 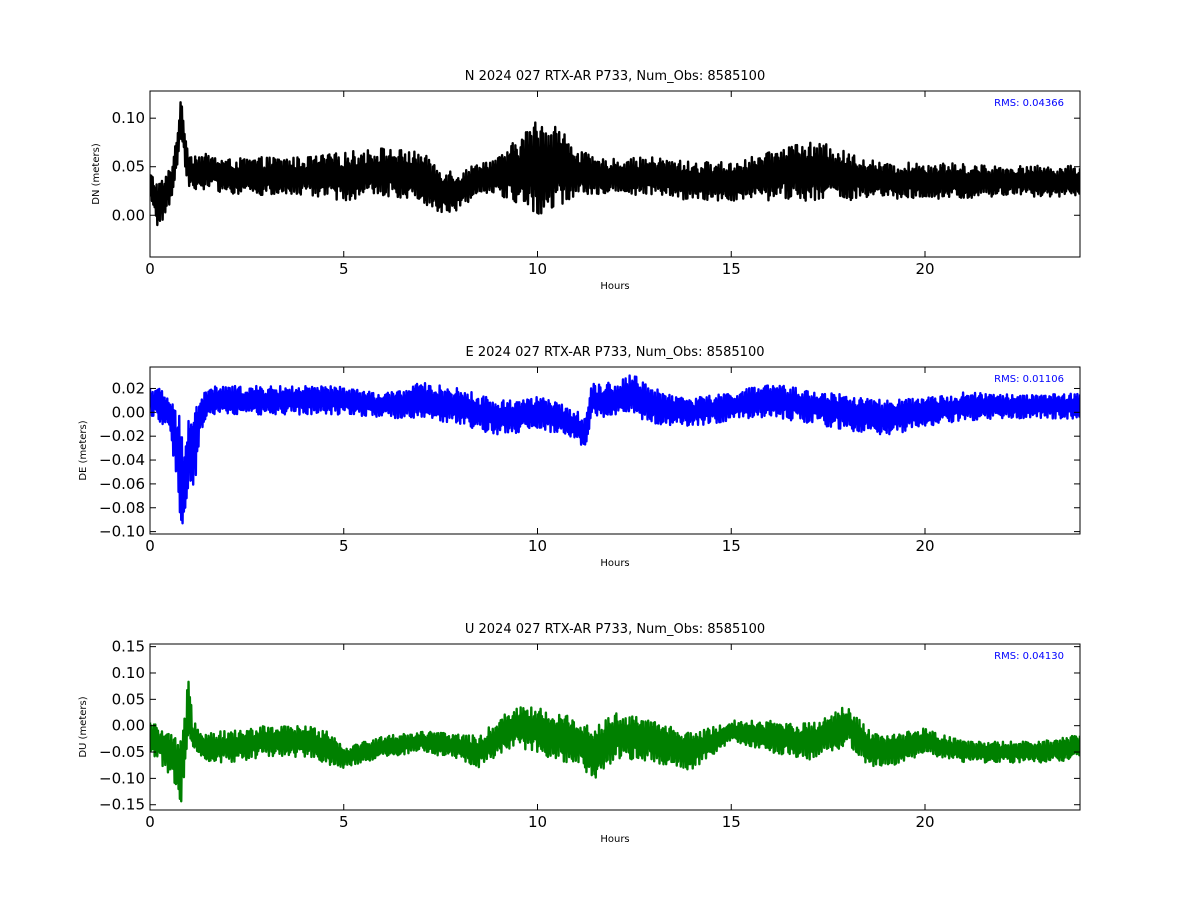 What do you see at coordinates (122, 436) in the screenshot?
I see `y-tick-label: −0.02` at bounding box center [122, 436].